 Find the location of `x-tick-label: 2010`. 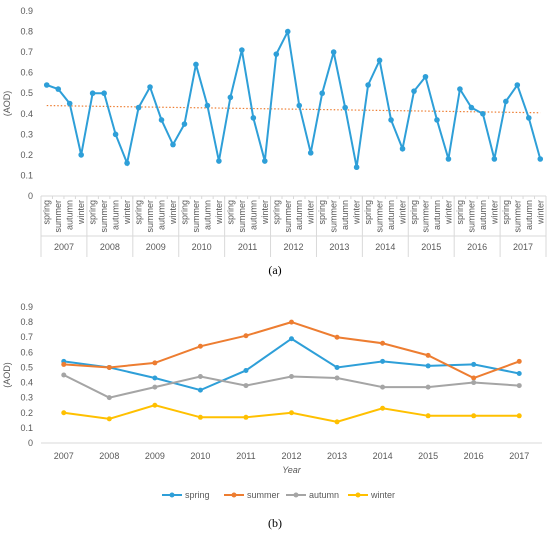

x-tick-label: 2010 is located at coordinates (200, 456).